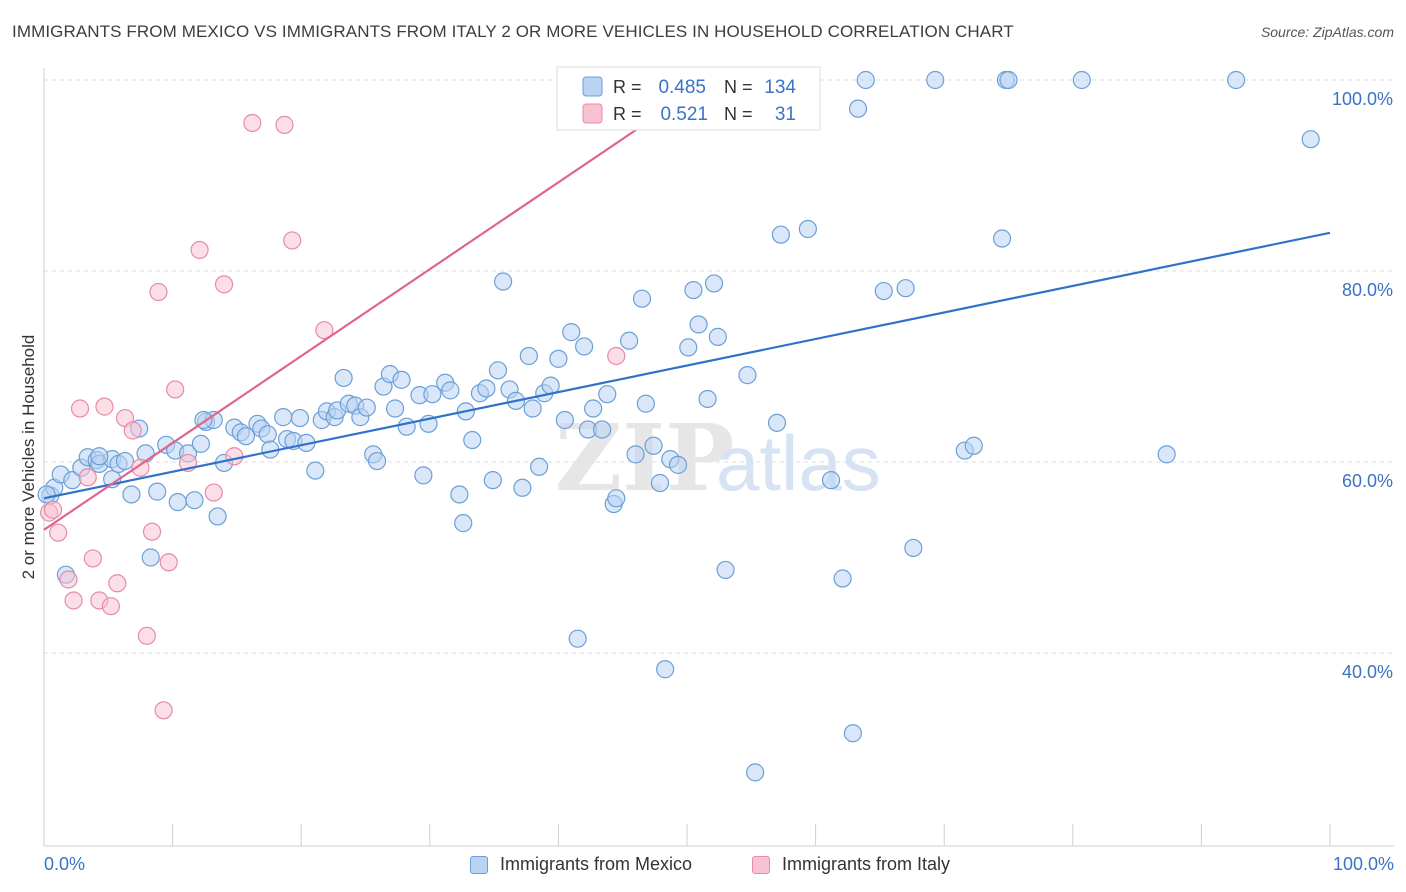 This screenshot has width=1406, height=892. I want to click on legend-item-mexico: Immigrants from Mexico, so click(581, 864).